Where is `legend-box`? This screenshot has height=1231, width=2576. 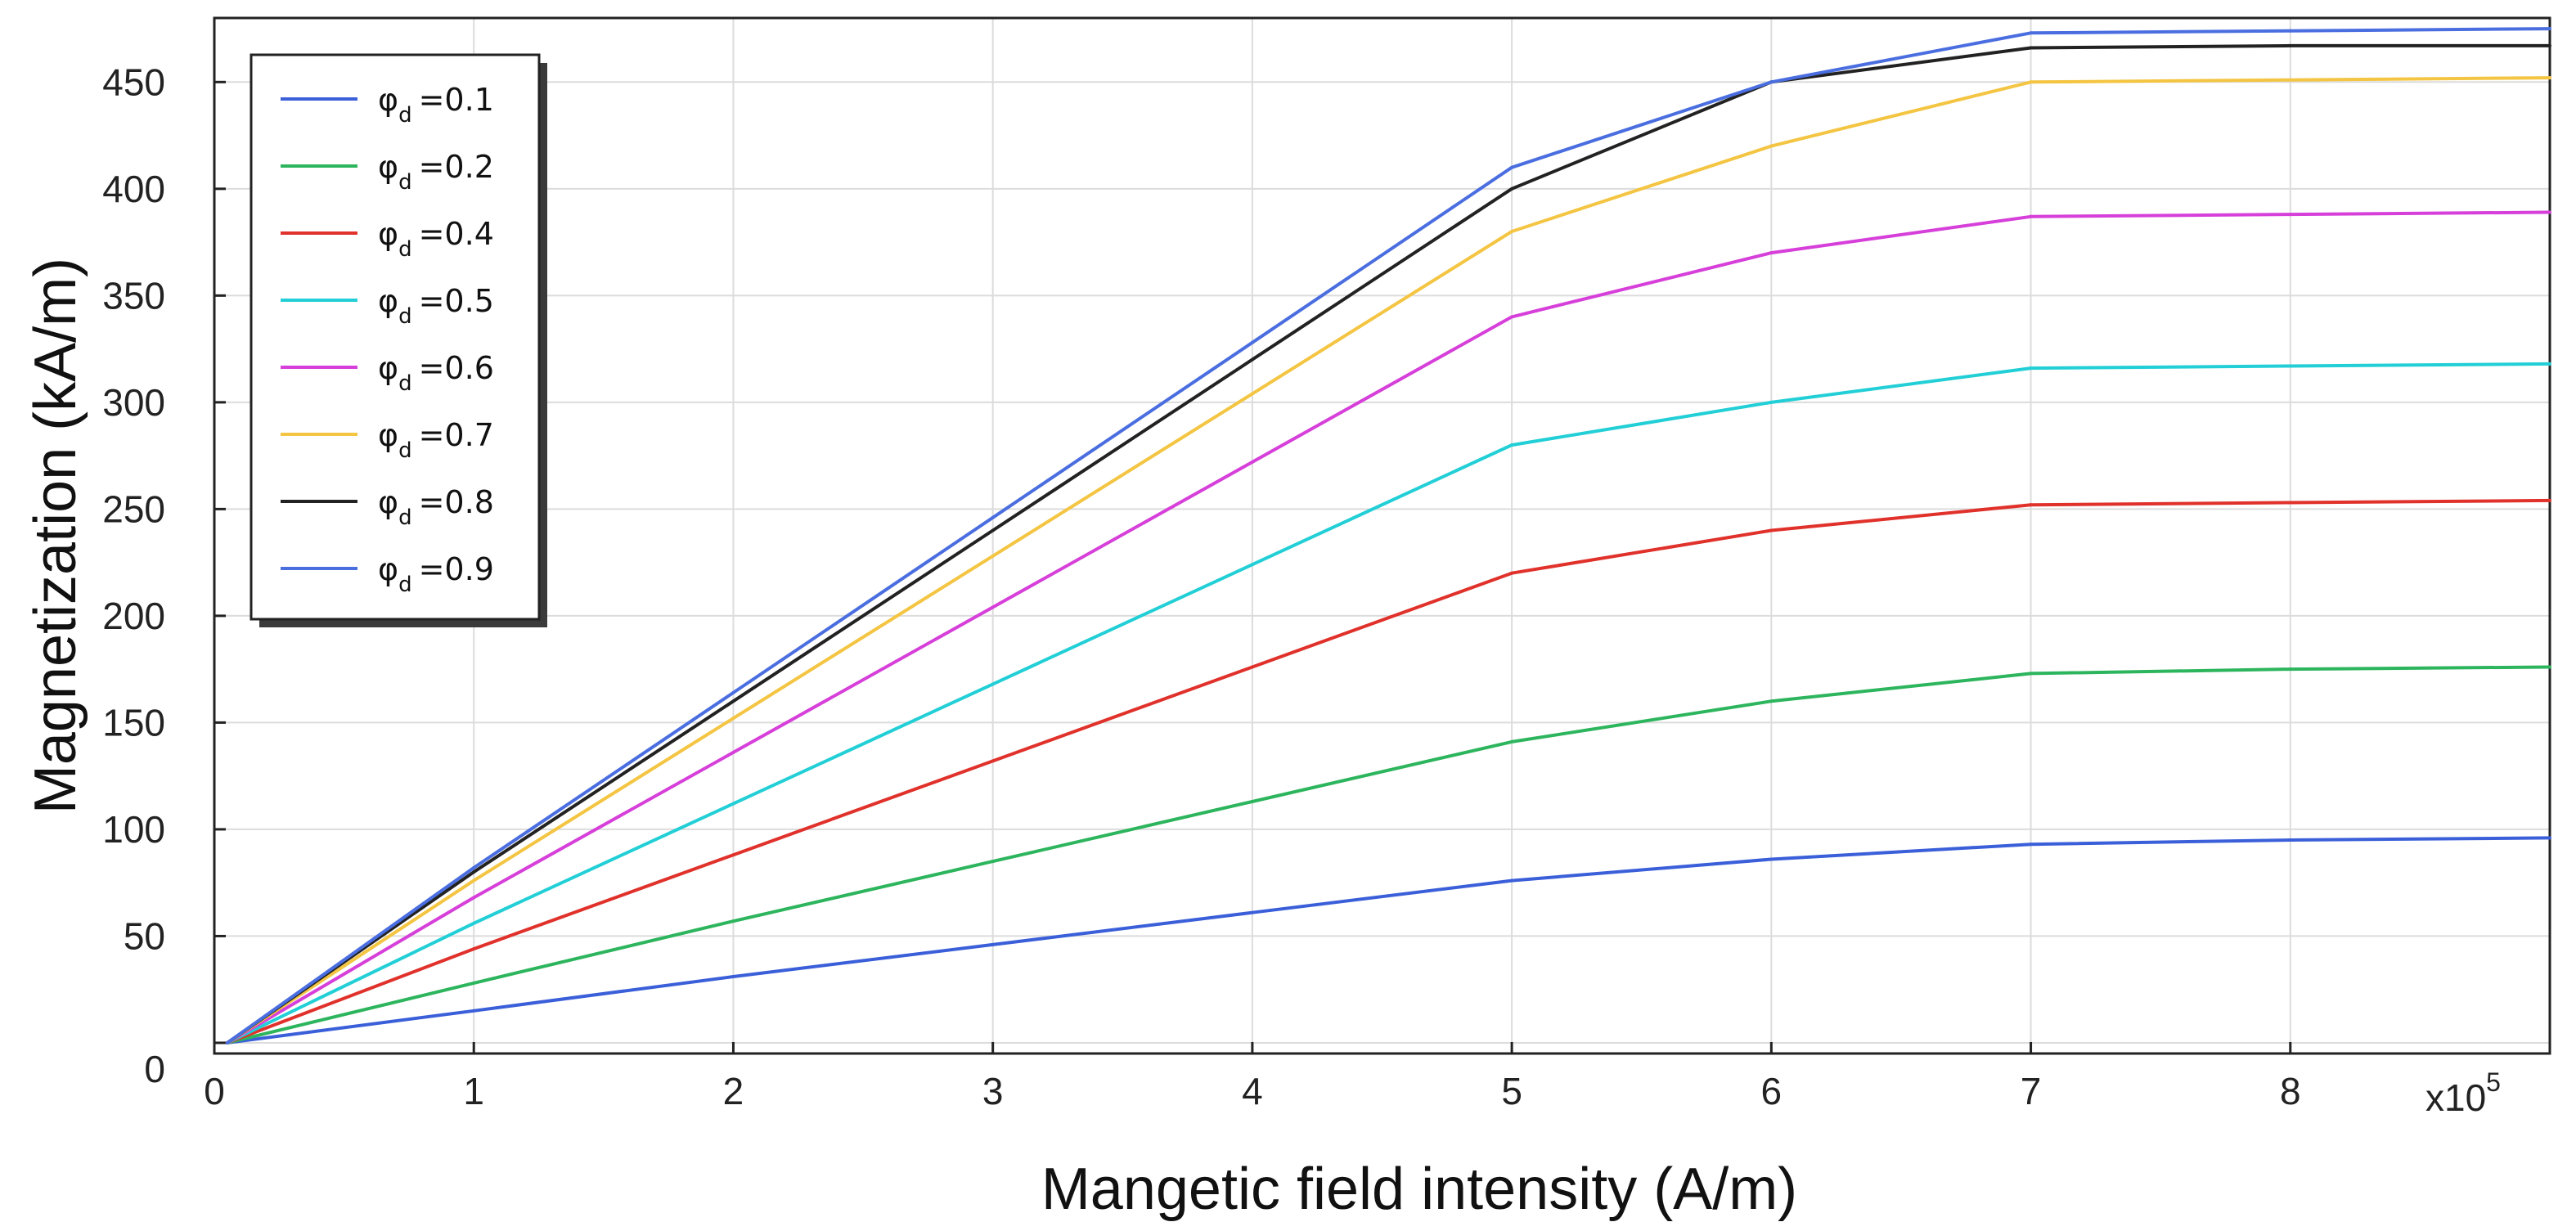 legend-box is located at coordinates (396, 337).